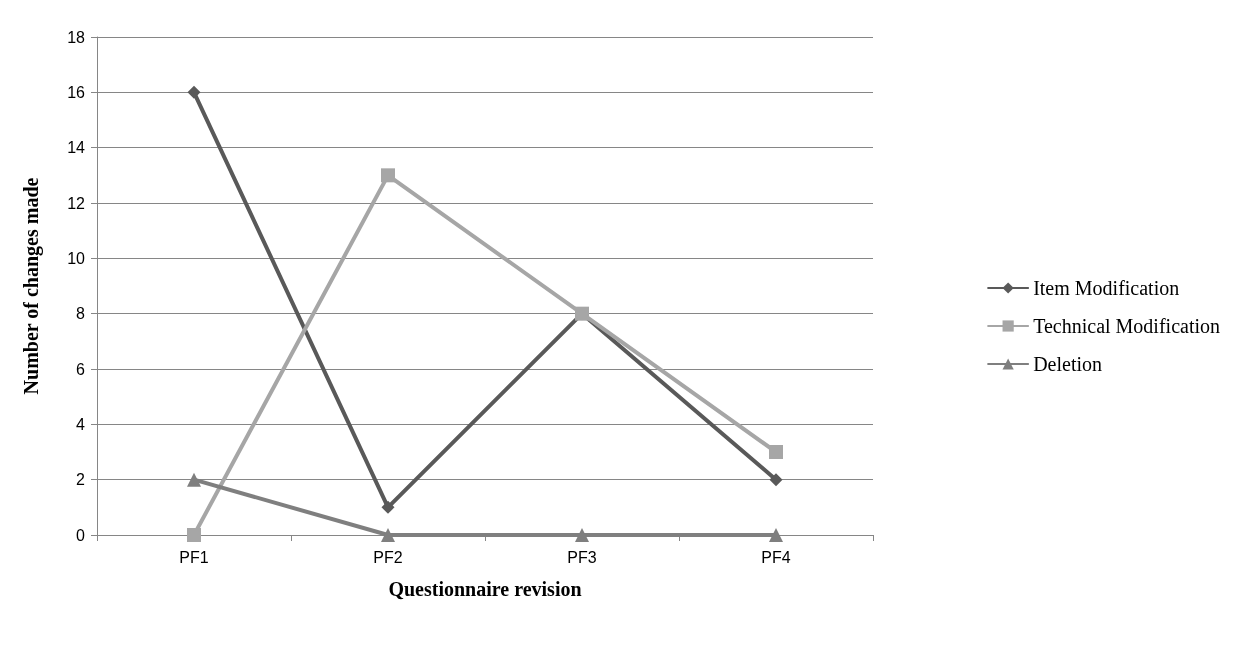  What do you see at coordinates (31, 286) in the screenshot?
I see `y-axis-title: Number of changes made` at bounding box center [31, 286].